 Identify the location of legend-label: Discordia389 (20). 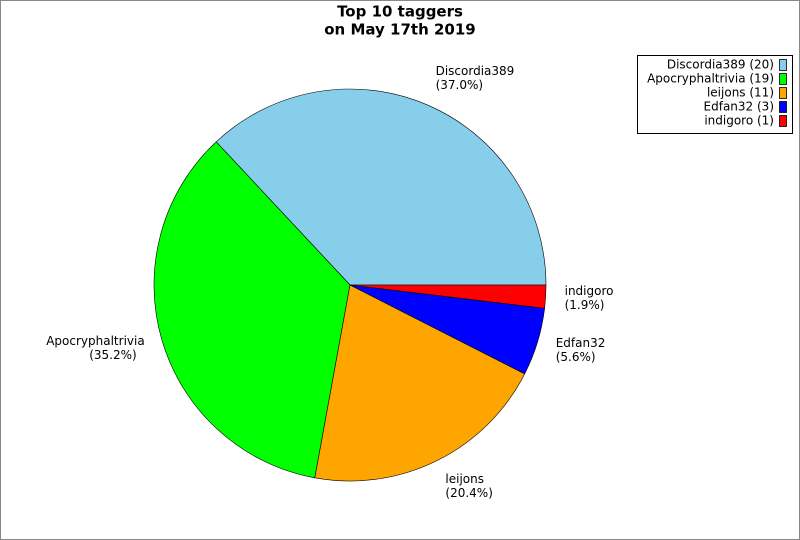
(720, 65).